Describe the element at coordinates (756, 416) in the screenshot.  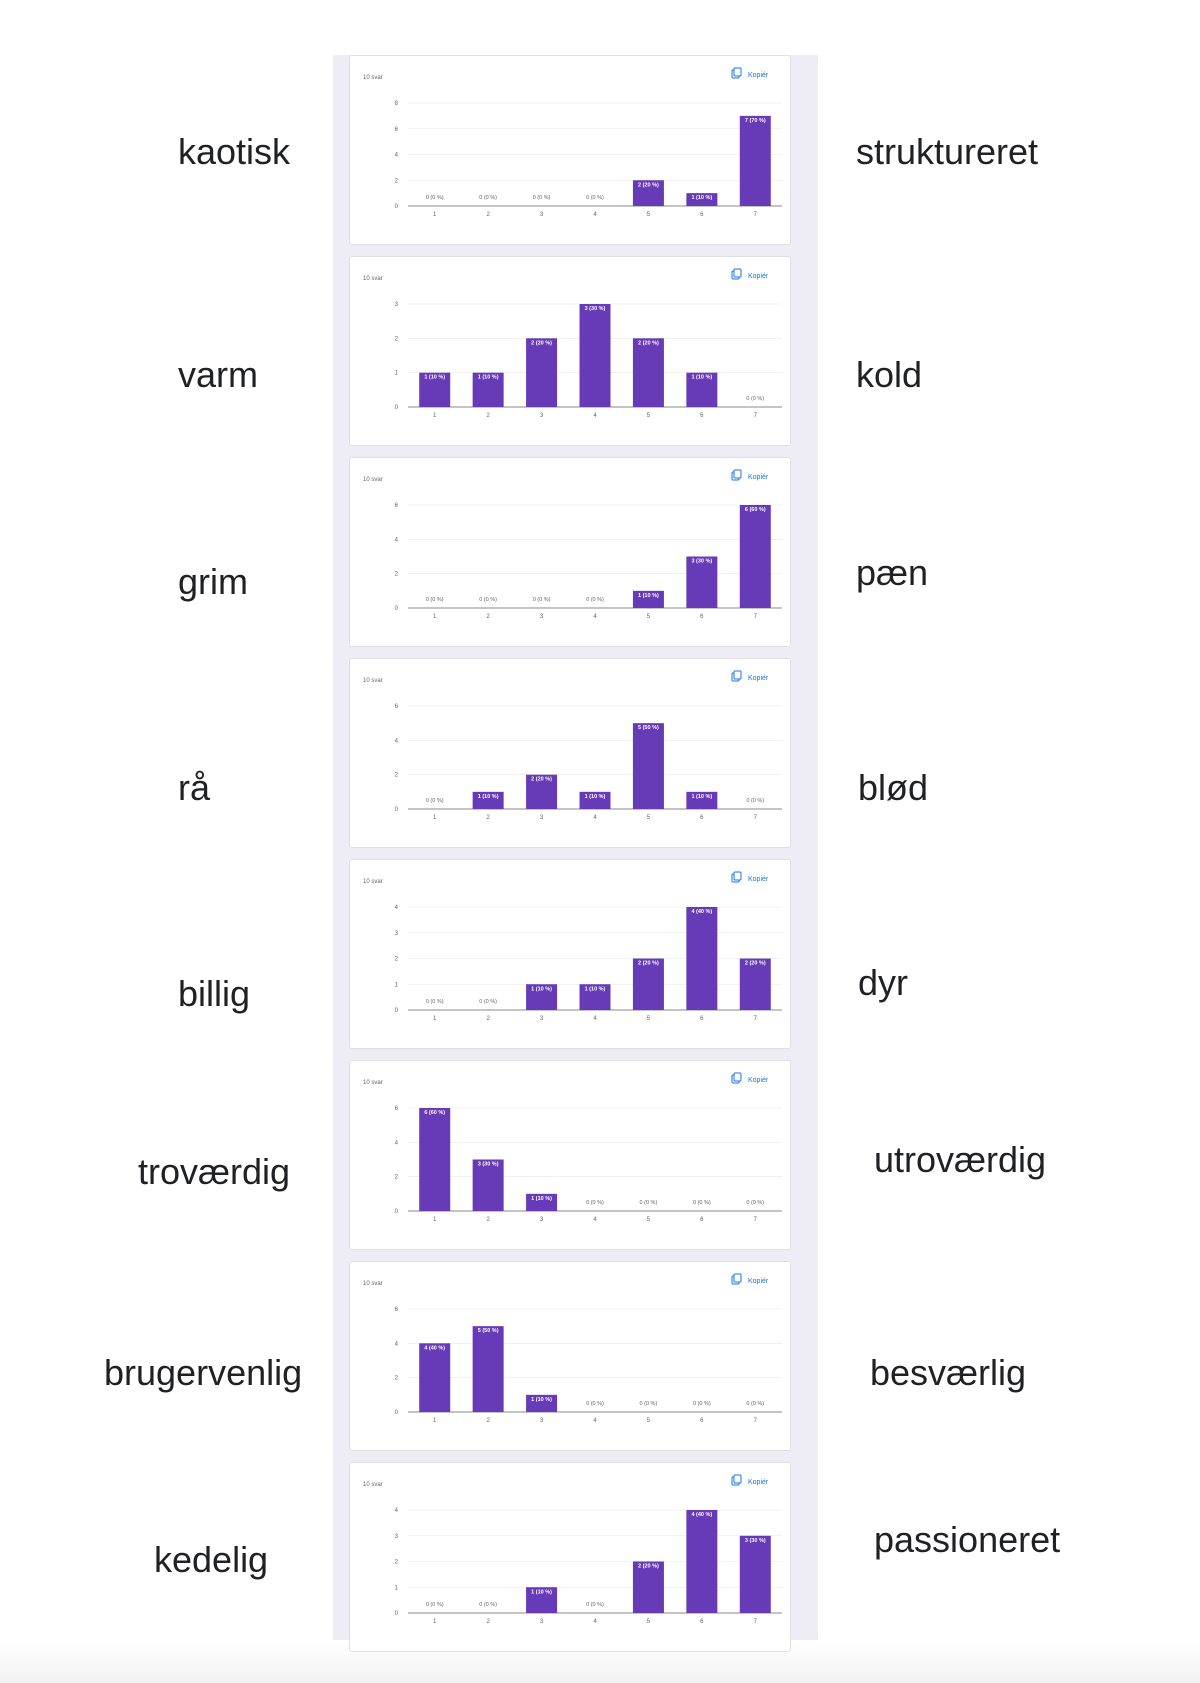
I see `x-tick-label: 7` at that location.